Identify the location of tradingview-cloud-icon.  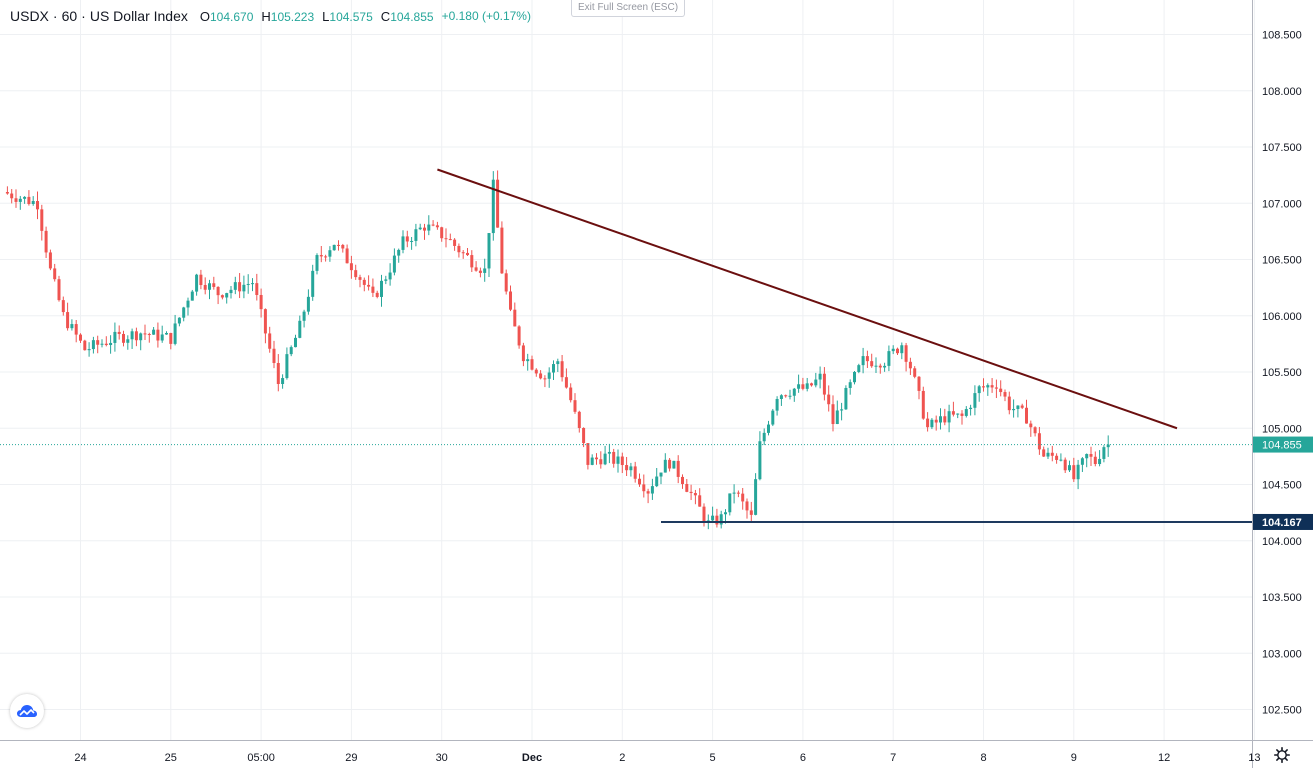
(27, 711).